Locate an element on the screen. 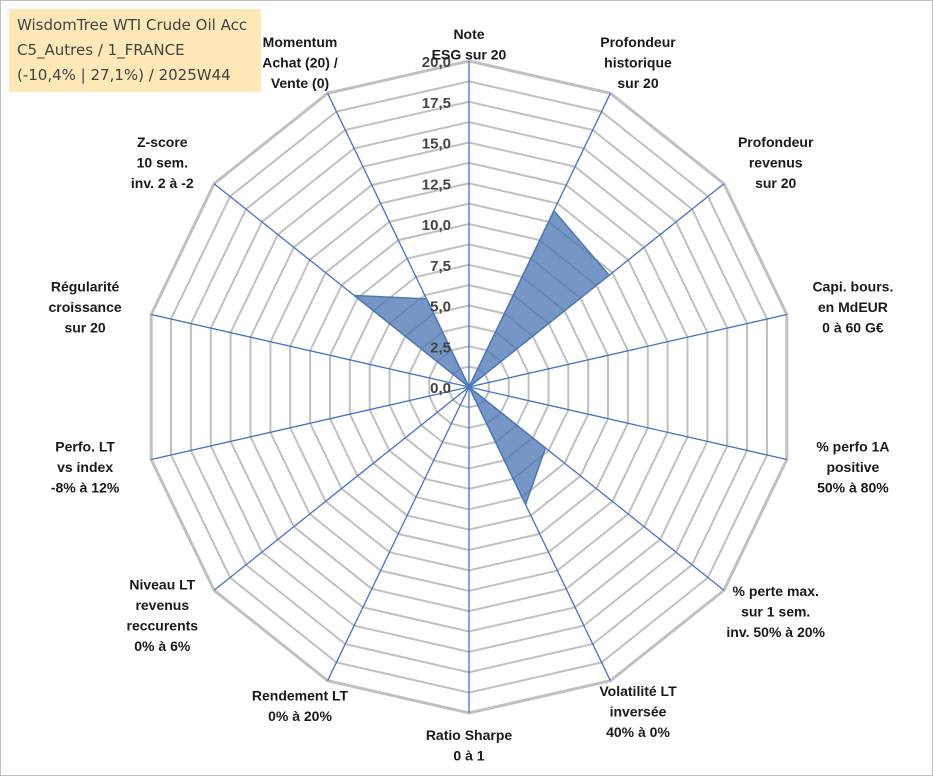  axis-label: Capi. bours. en MdEUR 0 à 60 G€ is located at coordinates (852, 306).